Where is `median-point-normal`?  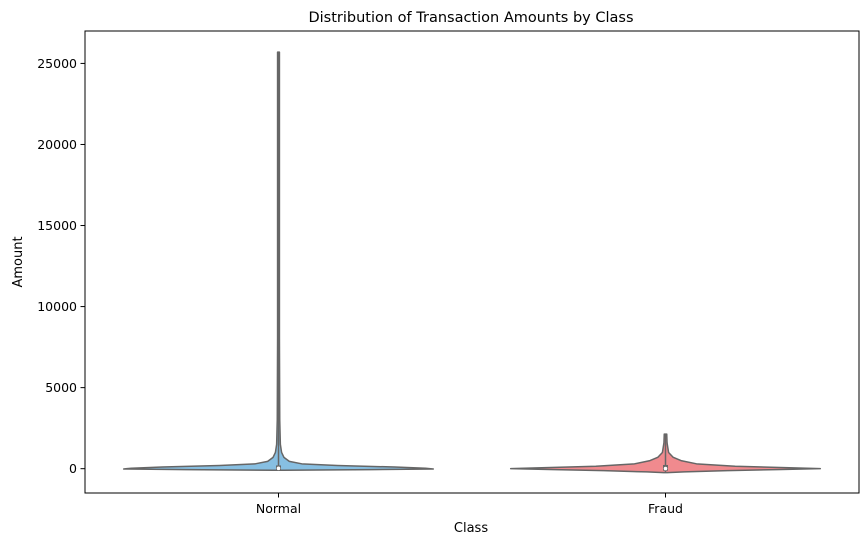 median-point-normal is located at coordinates (278, 468).